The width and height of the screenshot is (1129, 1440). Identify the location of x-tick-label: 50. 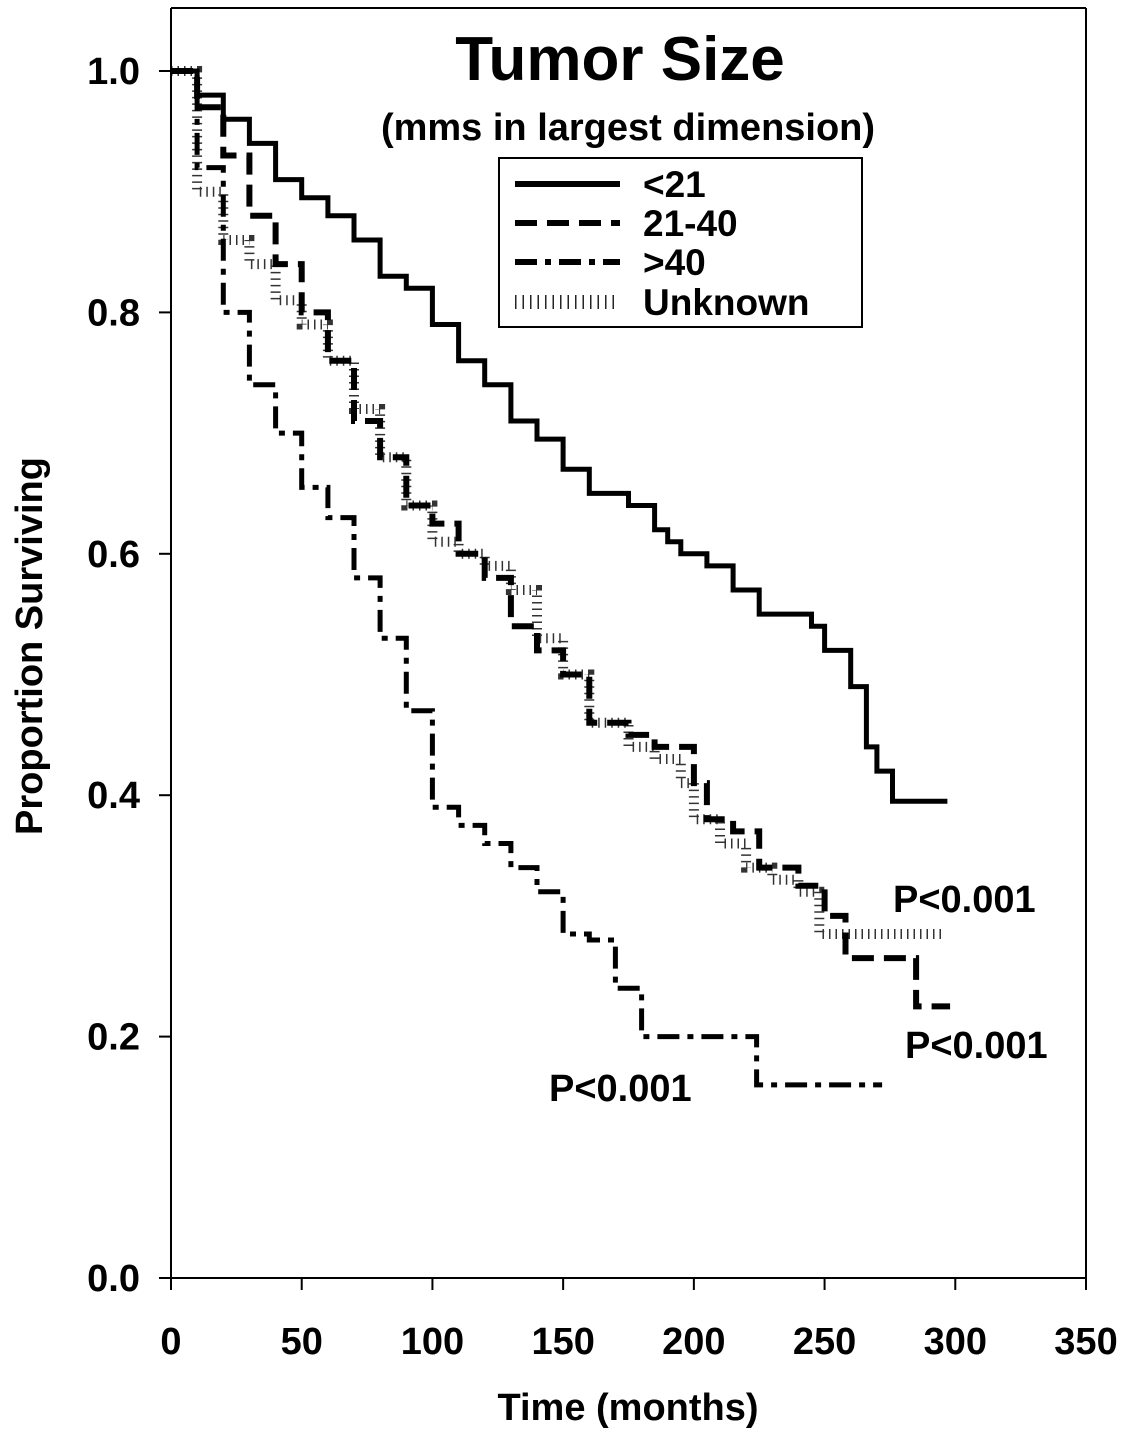
(302, 1342).